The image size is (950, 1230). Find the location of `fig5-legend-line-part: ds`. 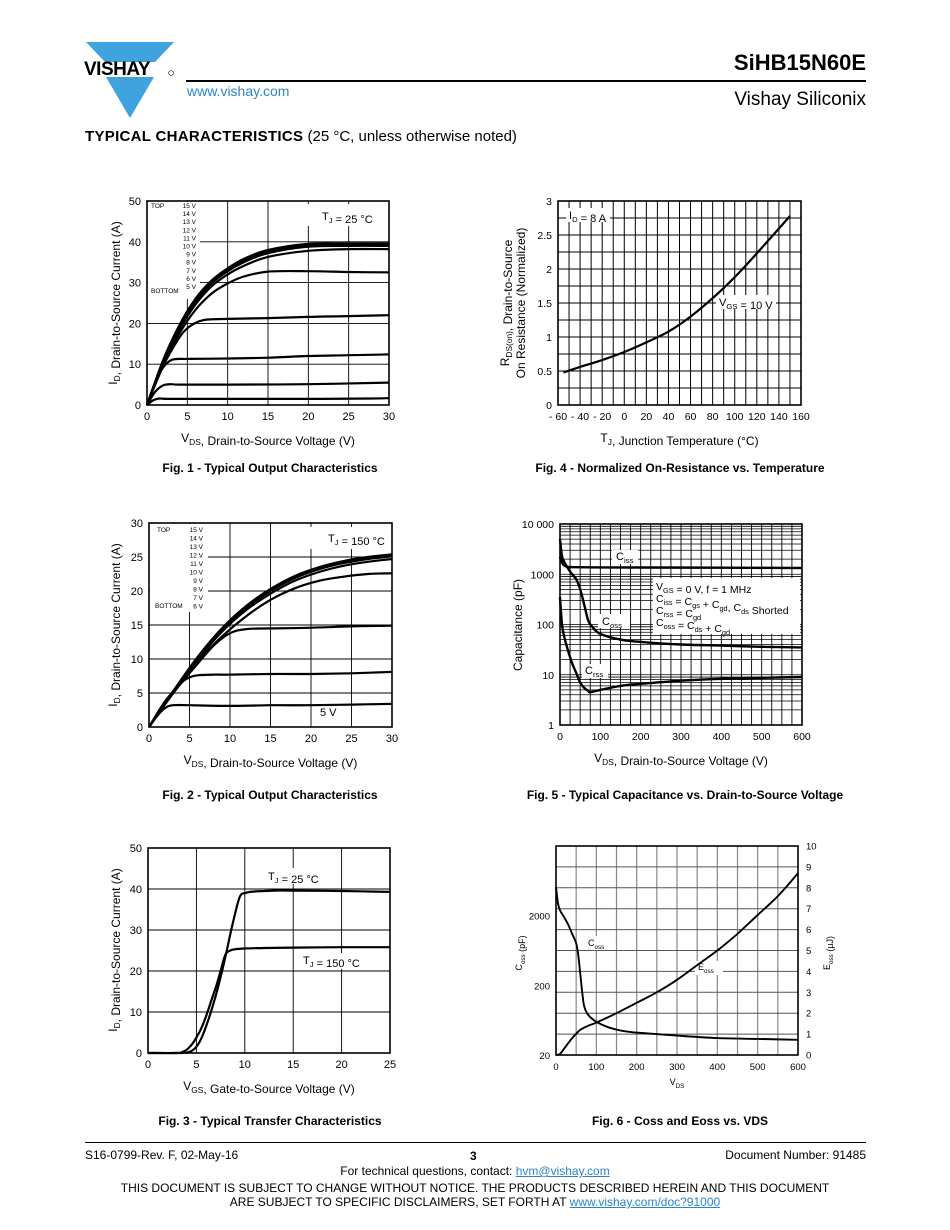

fig5-legend-line-part: ds is located at coordinates (699, 629).